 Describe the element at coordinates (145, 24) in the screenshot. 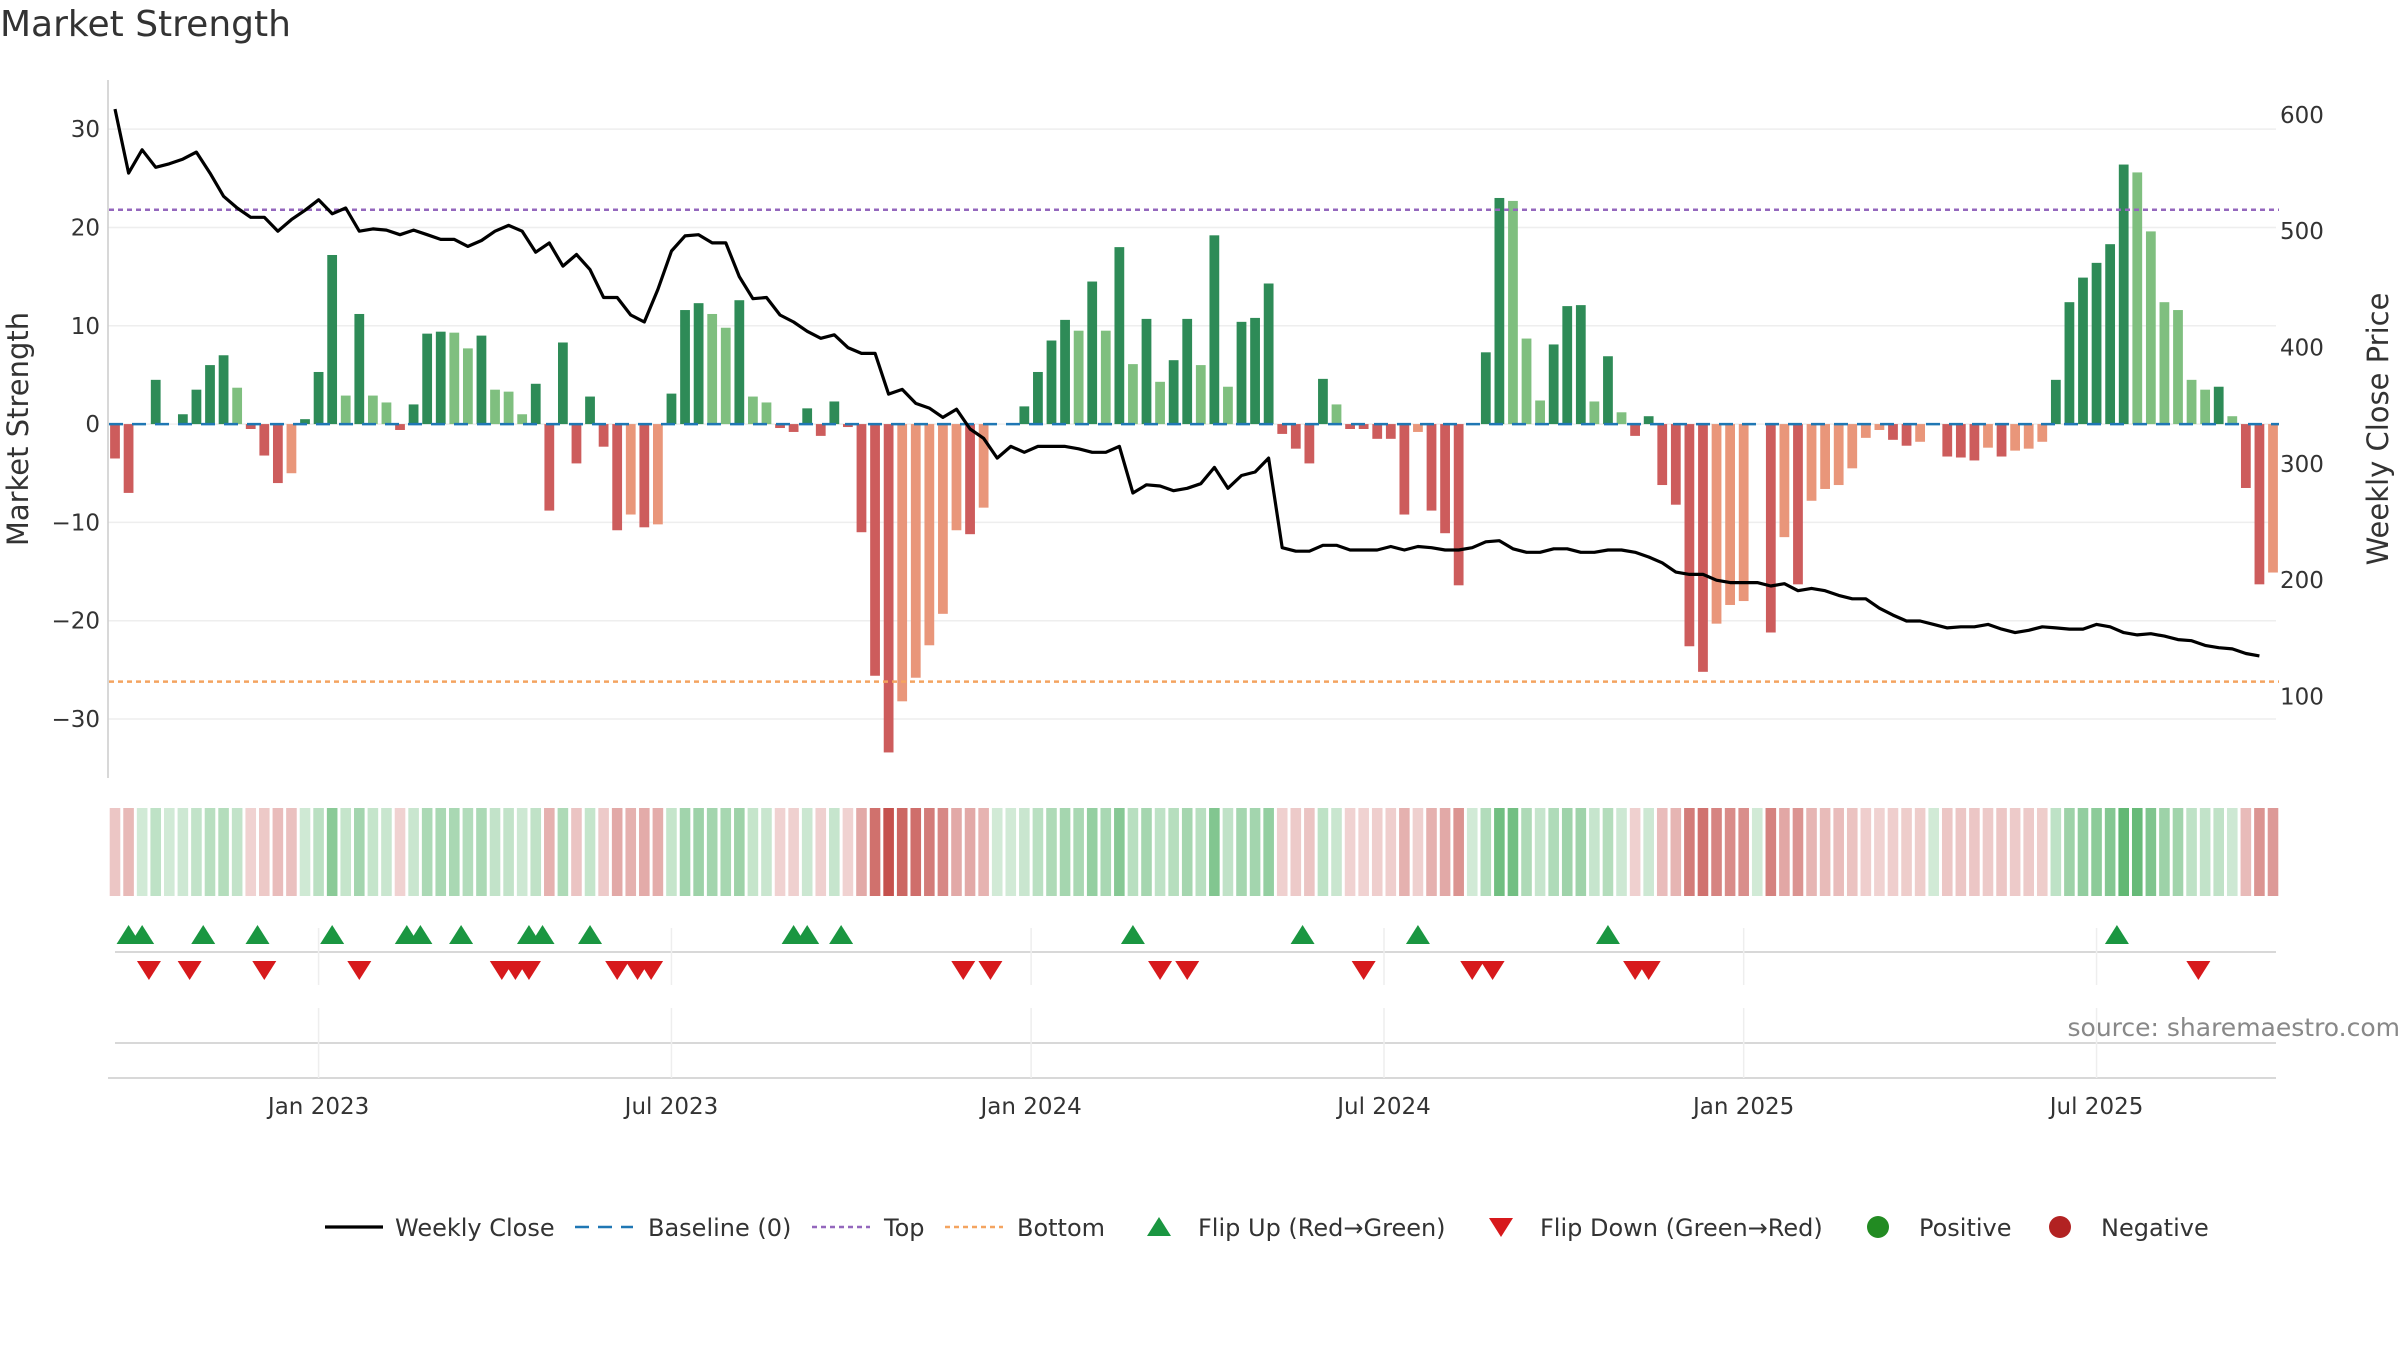

I see `chart-title: Market Strength` at that location.